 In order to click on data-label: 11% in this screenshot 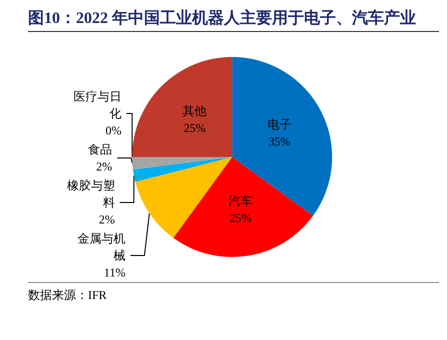, I will do `click(115, 273)`.